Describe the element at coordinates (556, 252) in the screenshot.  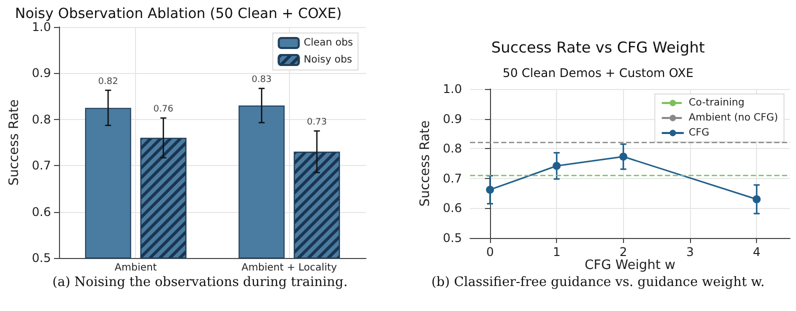
I see `x-tick-label: 1` at that location.